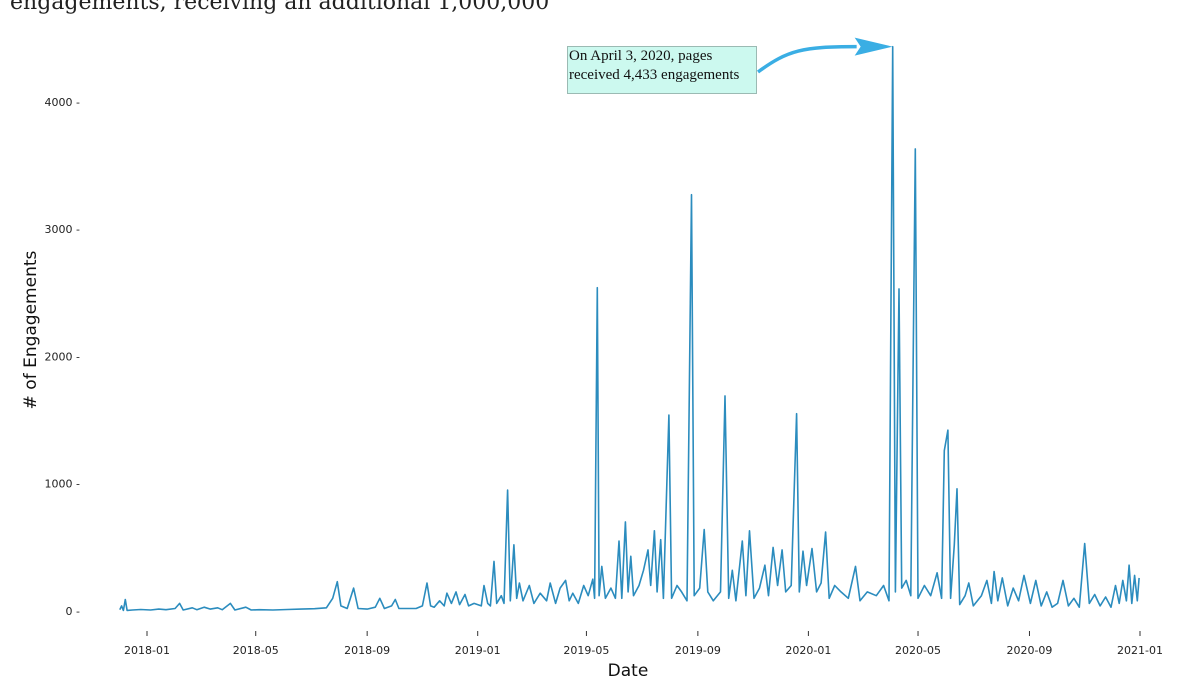 The width and height of the screenshot is (1200, 700). Describe the element at coordinates (31, 329) in the screenshot. I see `y-axis-label: # of Engagements` at that location.